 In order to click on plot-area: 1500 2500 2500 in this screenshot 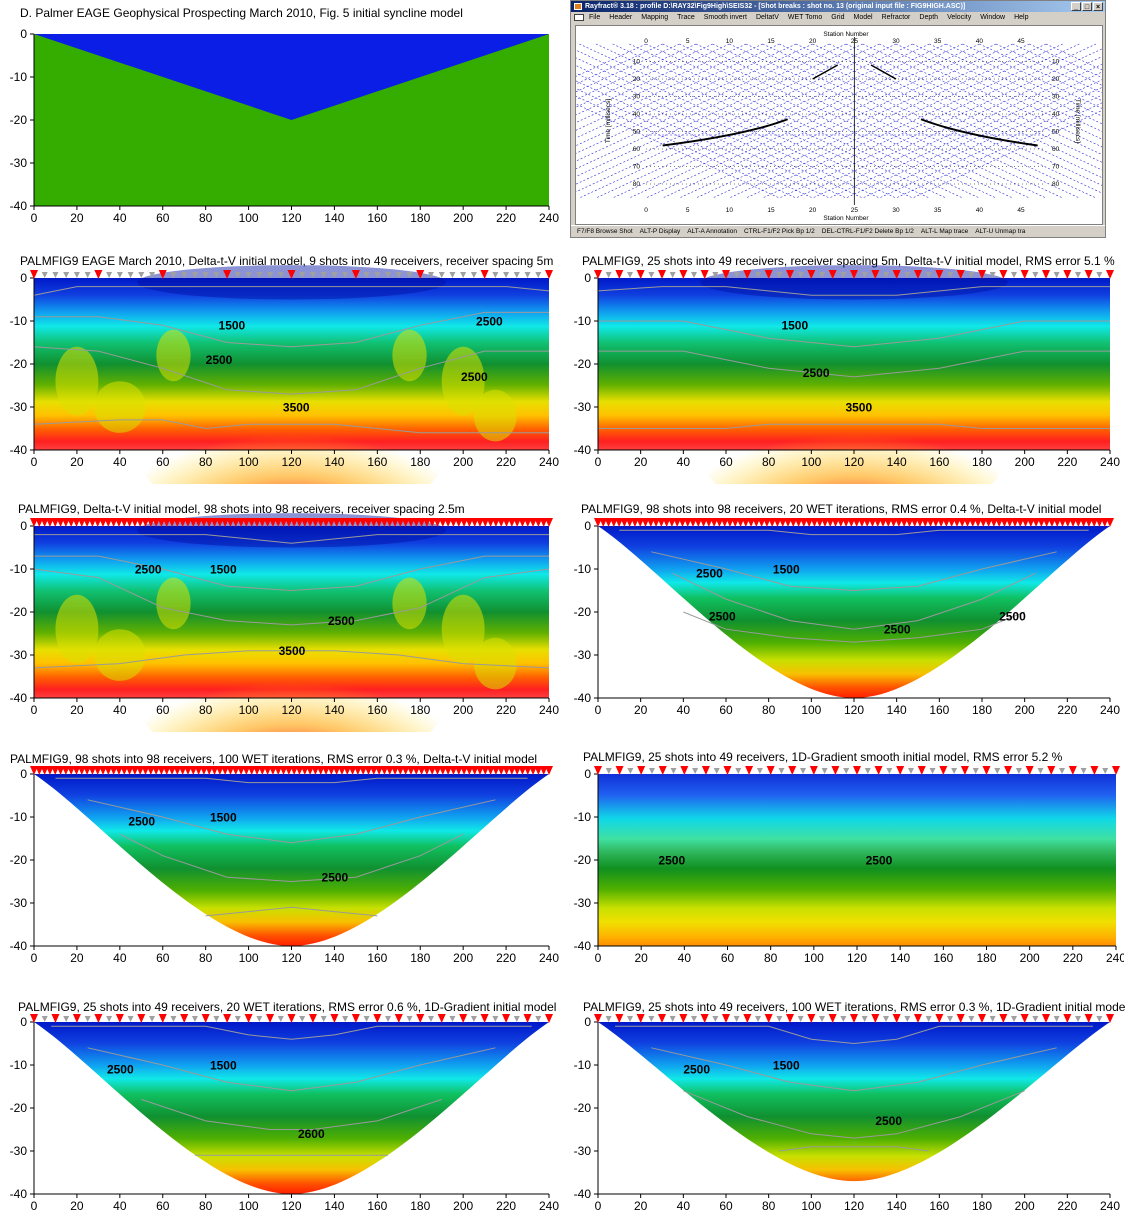, I will do `click(854, 1102)`.